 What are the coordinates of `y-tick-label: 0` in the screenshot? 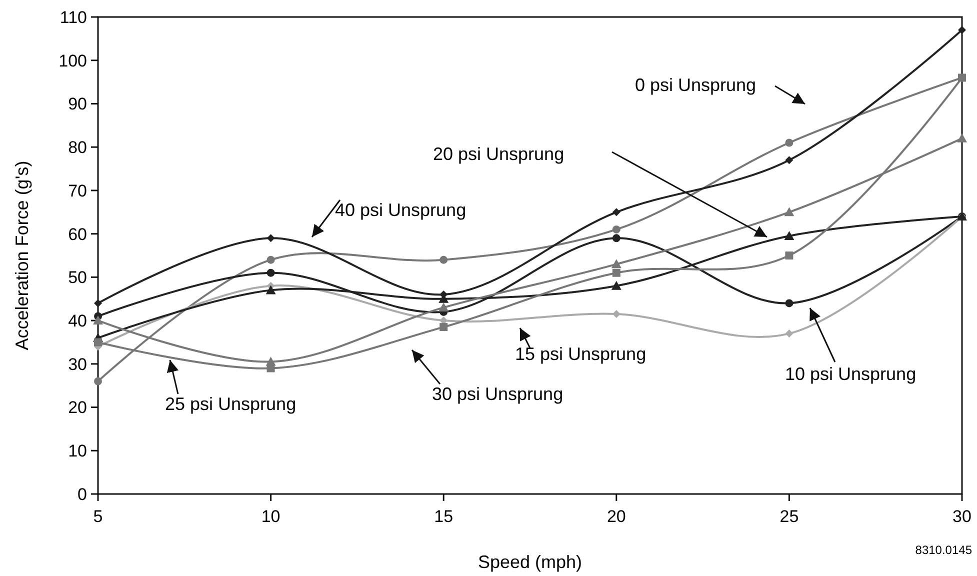 It's located at (82, 494).